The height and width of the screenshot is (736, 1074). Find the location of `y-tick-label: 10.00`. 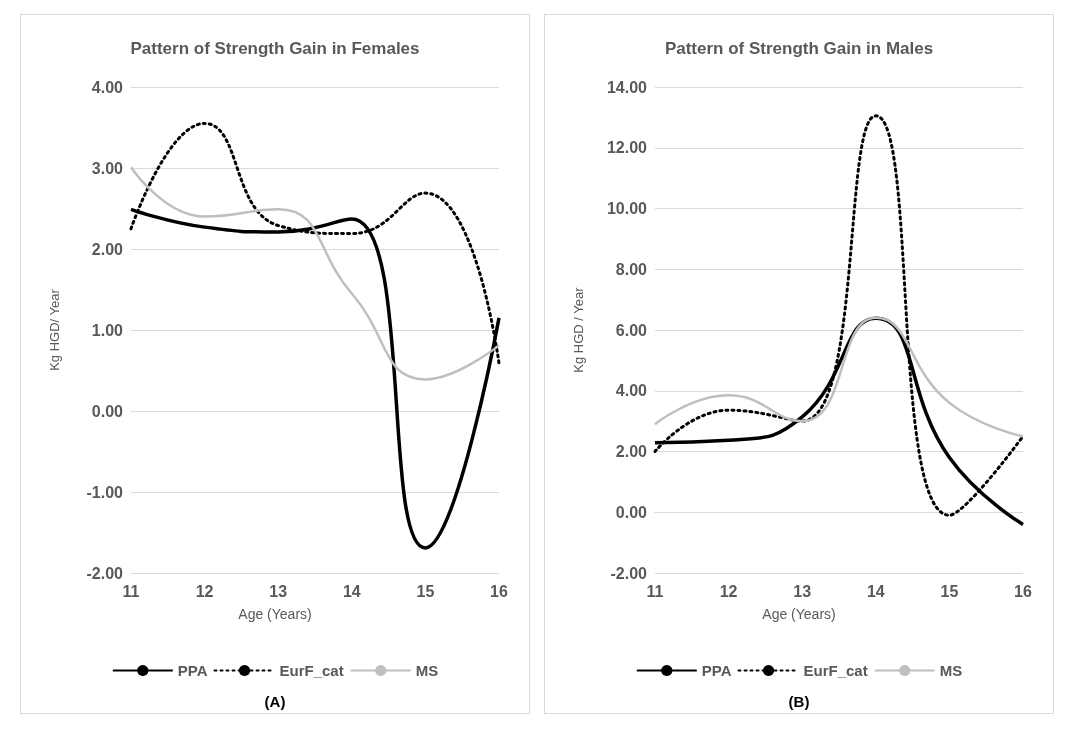

y-tick-label: 10.00 is located at coordinates (627, 208).